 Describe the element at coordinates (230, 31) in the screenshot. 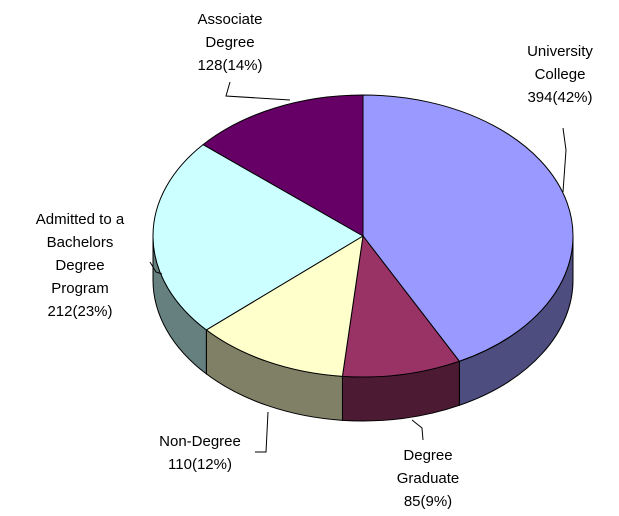

I see `category-name: Associate Degree` at that location.